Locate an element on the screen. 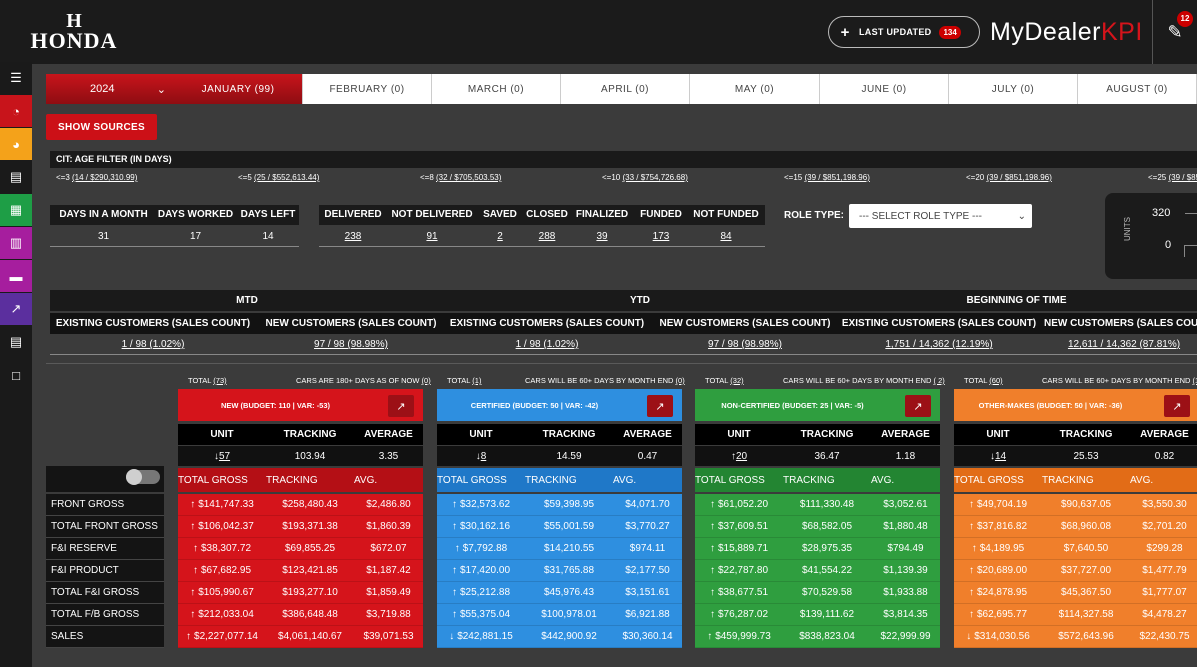 The width and height of the screenshot is (1197, 667). honda-logo: H HONDA is located at coordinates (74, 31).